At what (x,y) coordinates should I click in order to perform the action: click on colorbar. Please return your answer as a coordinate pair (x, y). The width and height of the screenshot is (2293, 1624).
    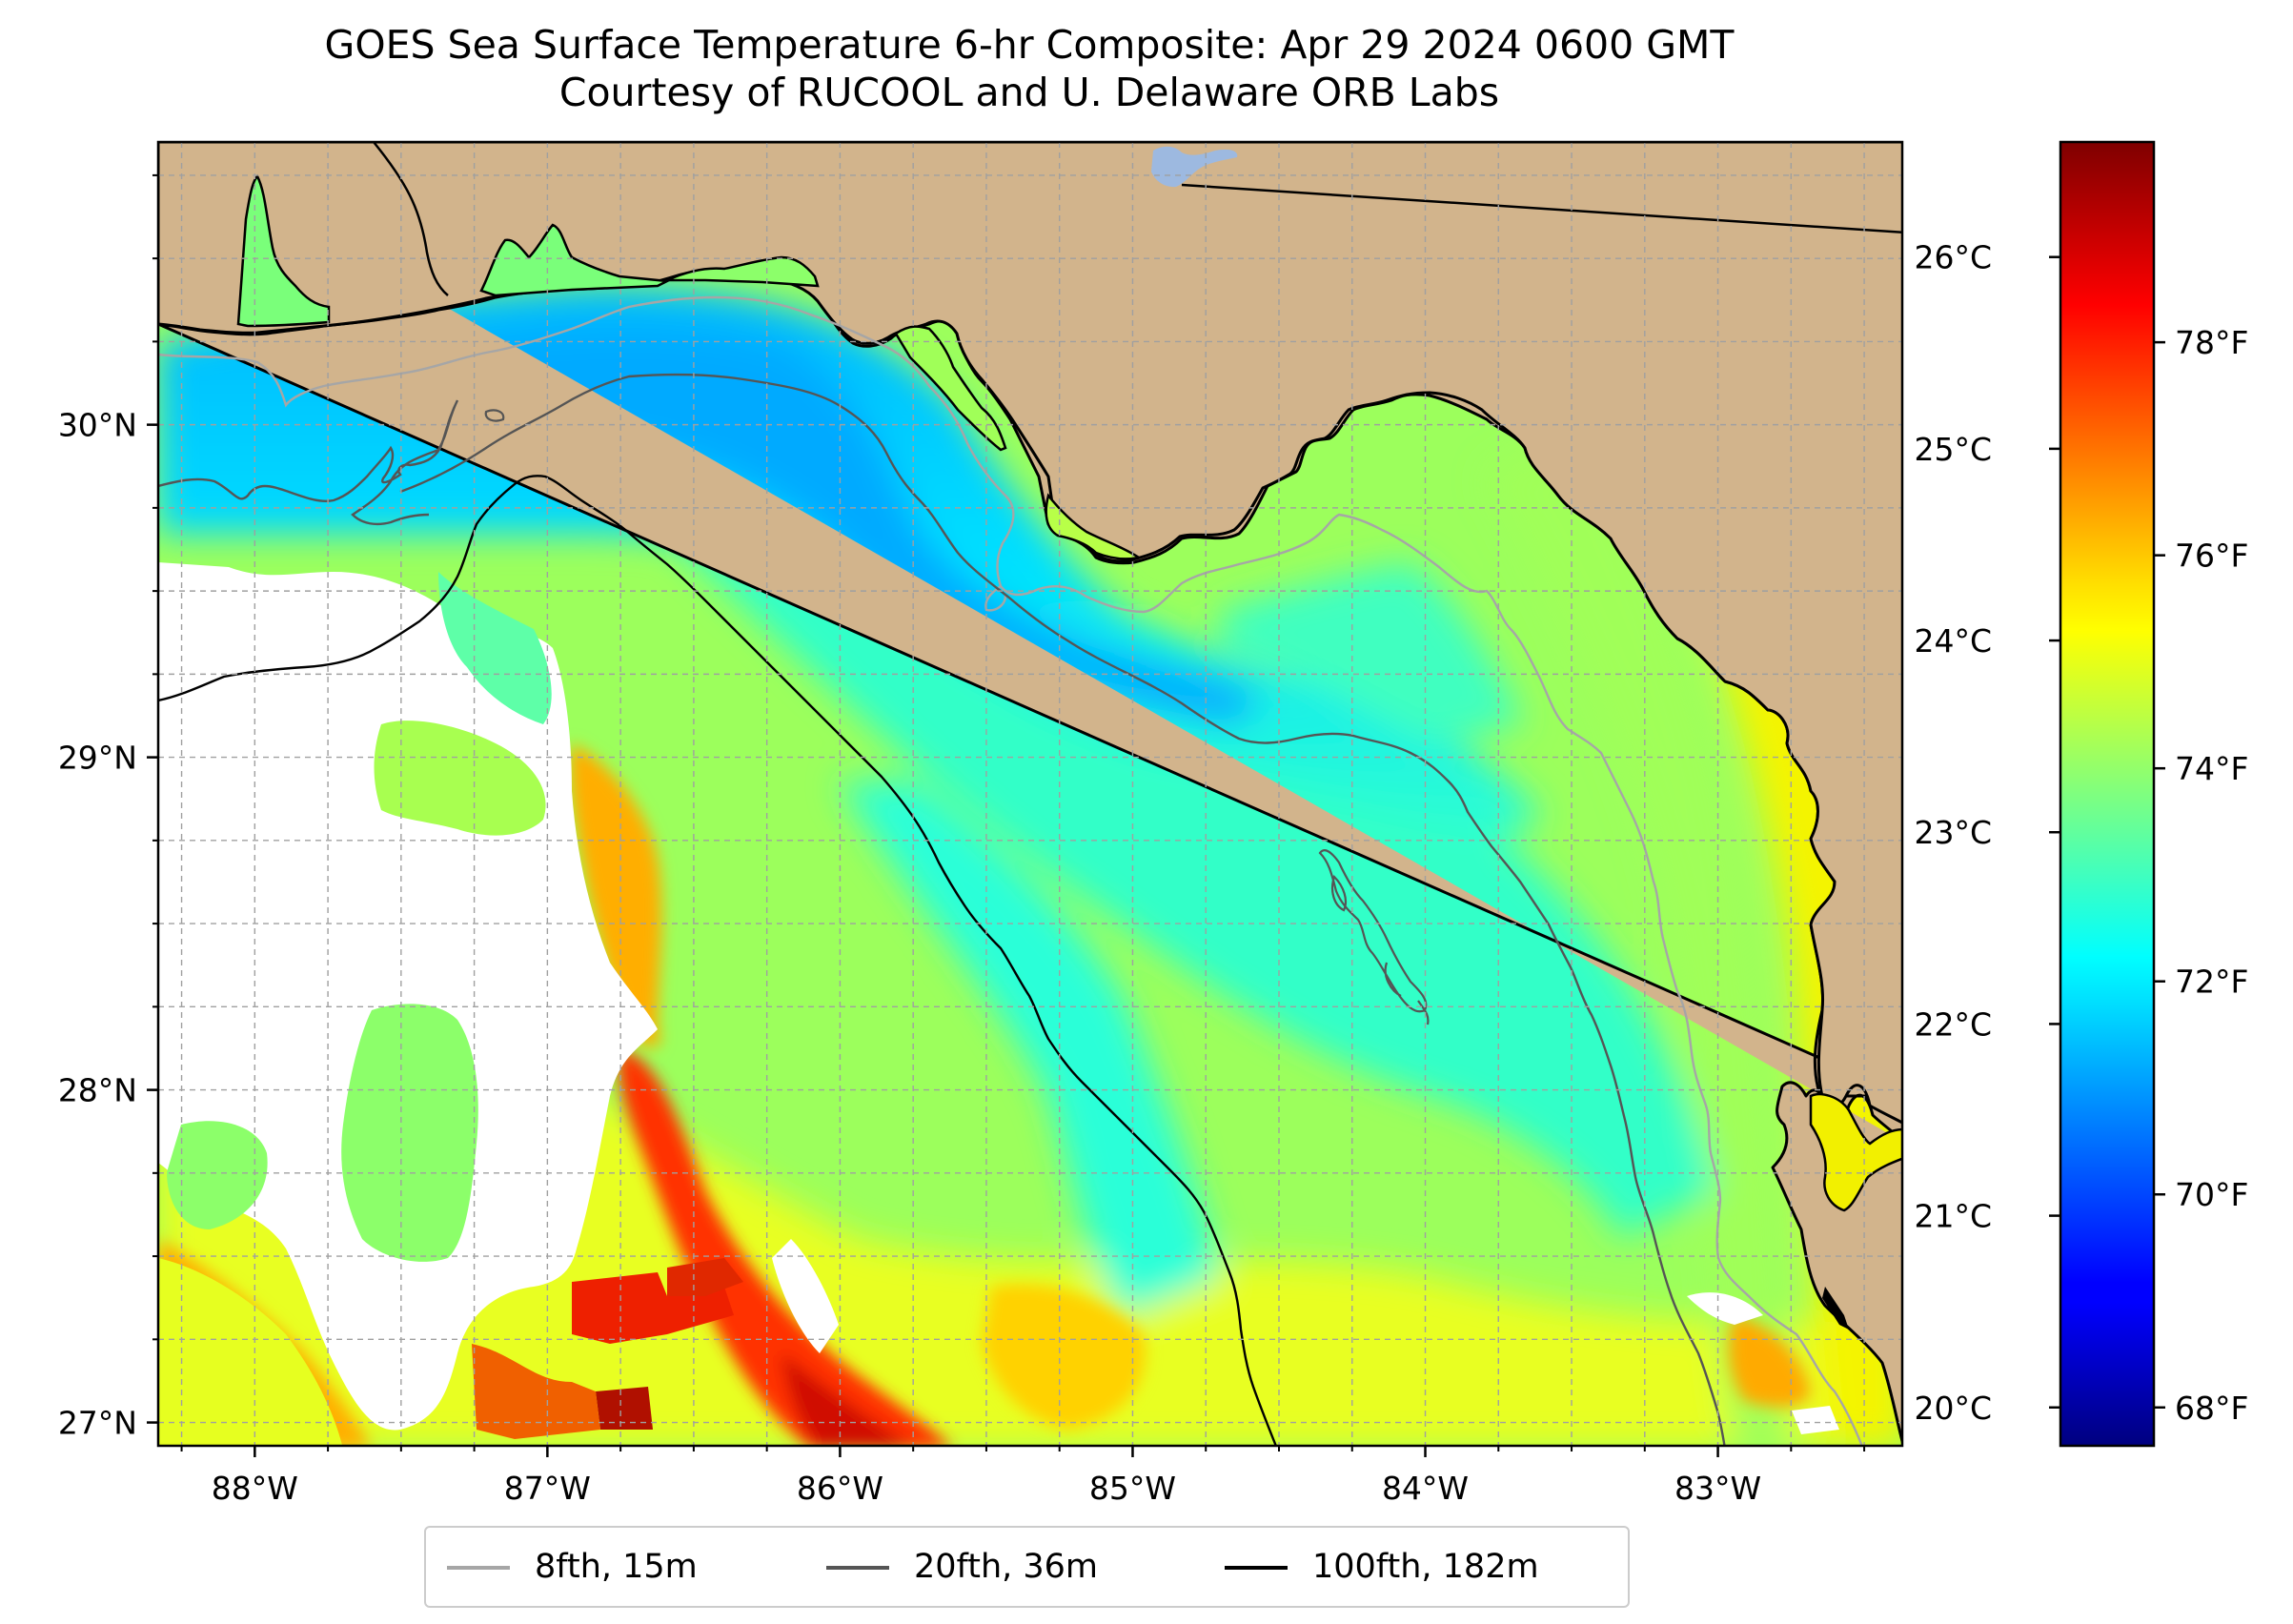
    Looking at the image, I should click on (2108, 794).